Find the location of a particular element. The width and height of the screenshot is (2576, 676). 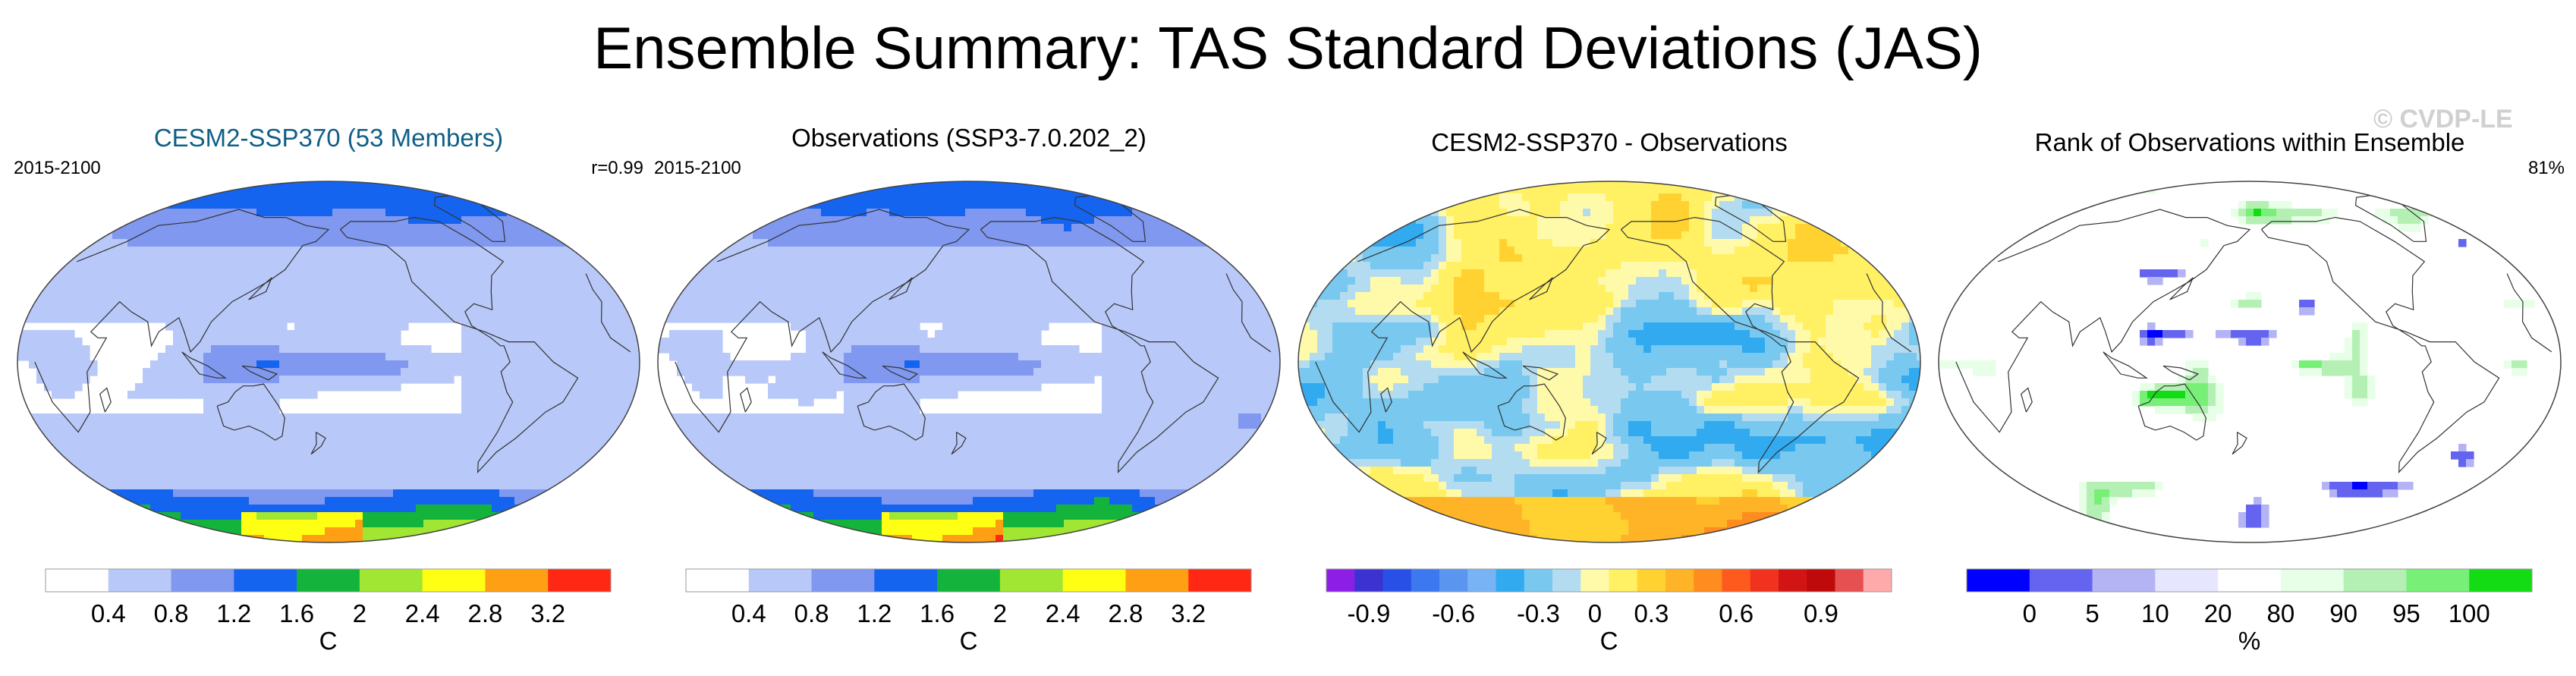

colorbar-tick-label: -0.3 is located at coordinates (1538, 613).